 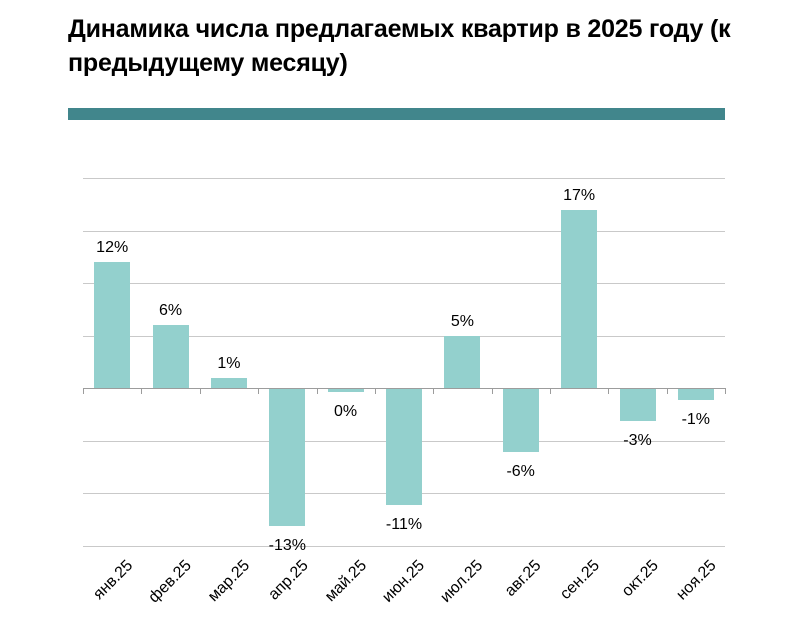 What do you see at coordinates (520, 472) in the screenshot?
I see `value-label: -6%` at bounding box center [520, 472].